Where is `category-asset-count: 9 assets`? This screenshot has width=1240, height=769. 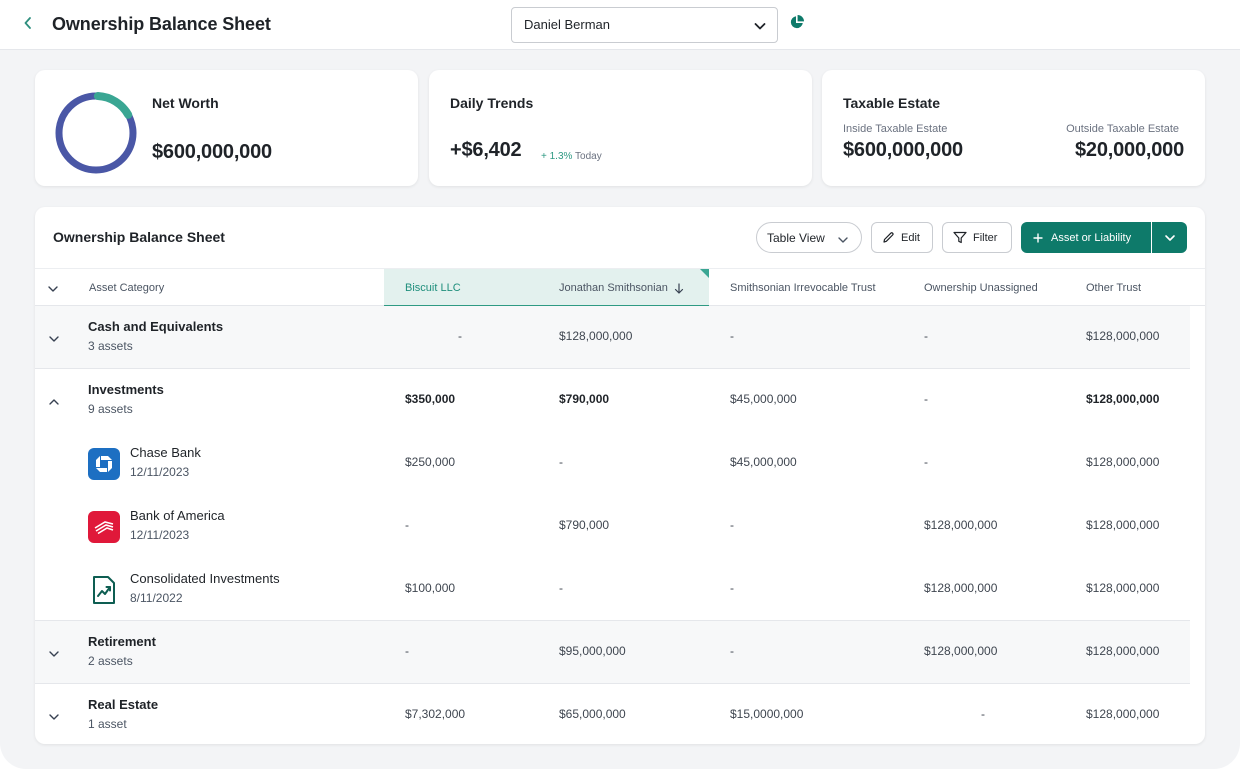
category-asset-count: 9 assets is located at coordinates (110, 409).